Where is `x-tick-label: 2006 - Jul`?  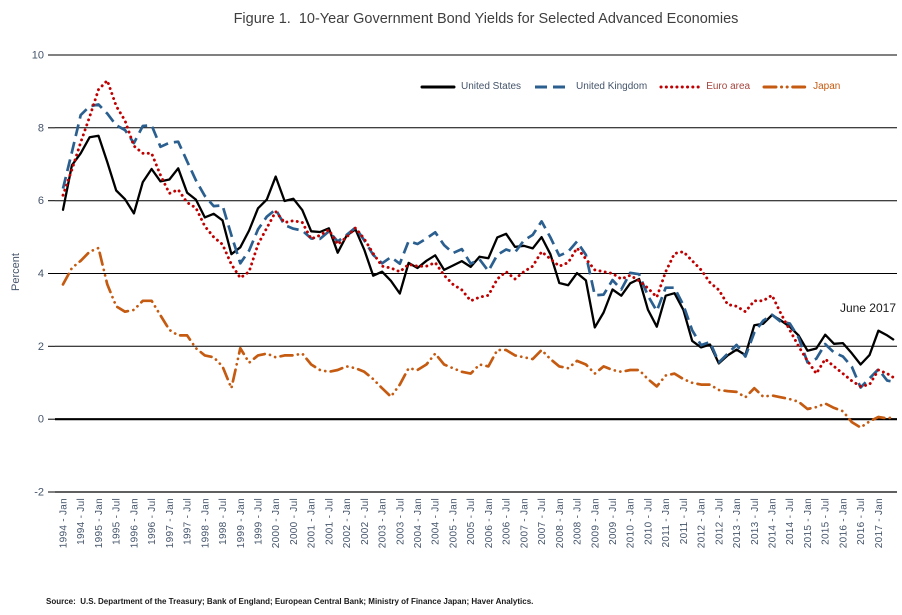
x-tick-label: 2006 - Jul is located at coordinates (507, 521).